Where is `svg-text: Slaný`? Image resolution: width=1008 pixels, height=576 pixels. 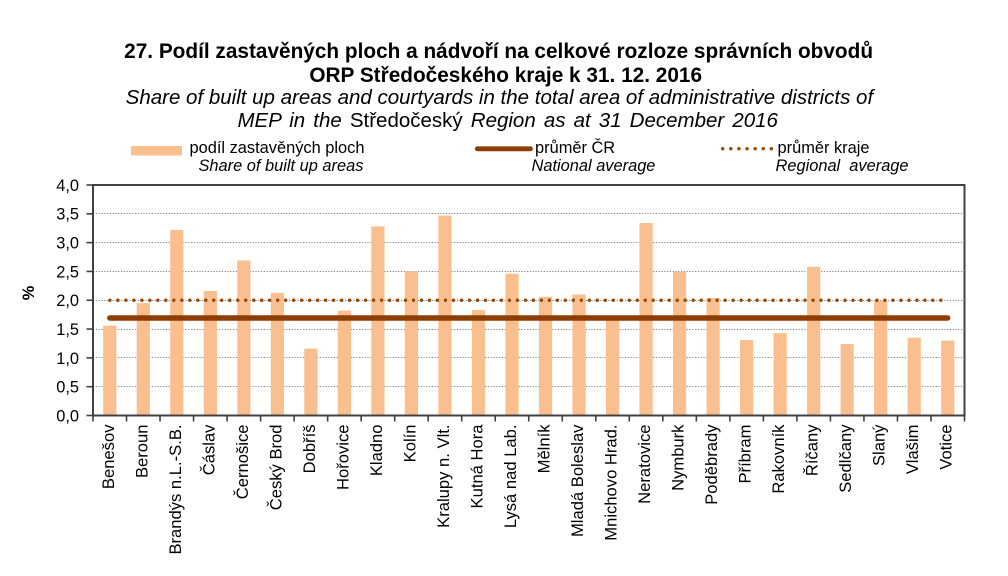 svg-text: Slaný is located at coordinates (879, 445).